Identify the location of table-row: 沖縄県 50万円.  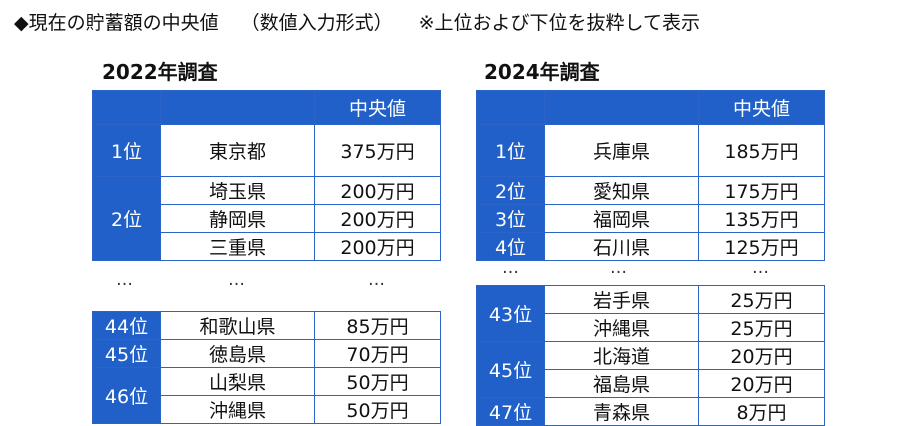
(267, 409).